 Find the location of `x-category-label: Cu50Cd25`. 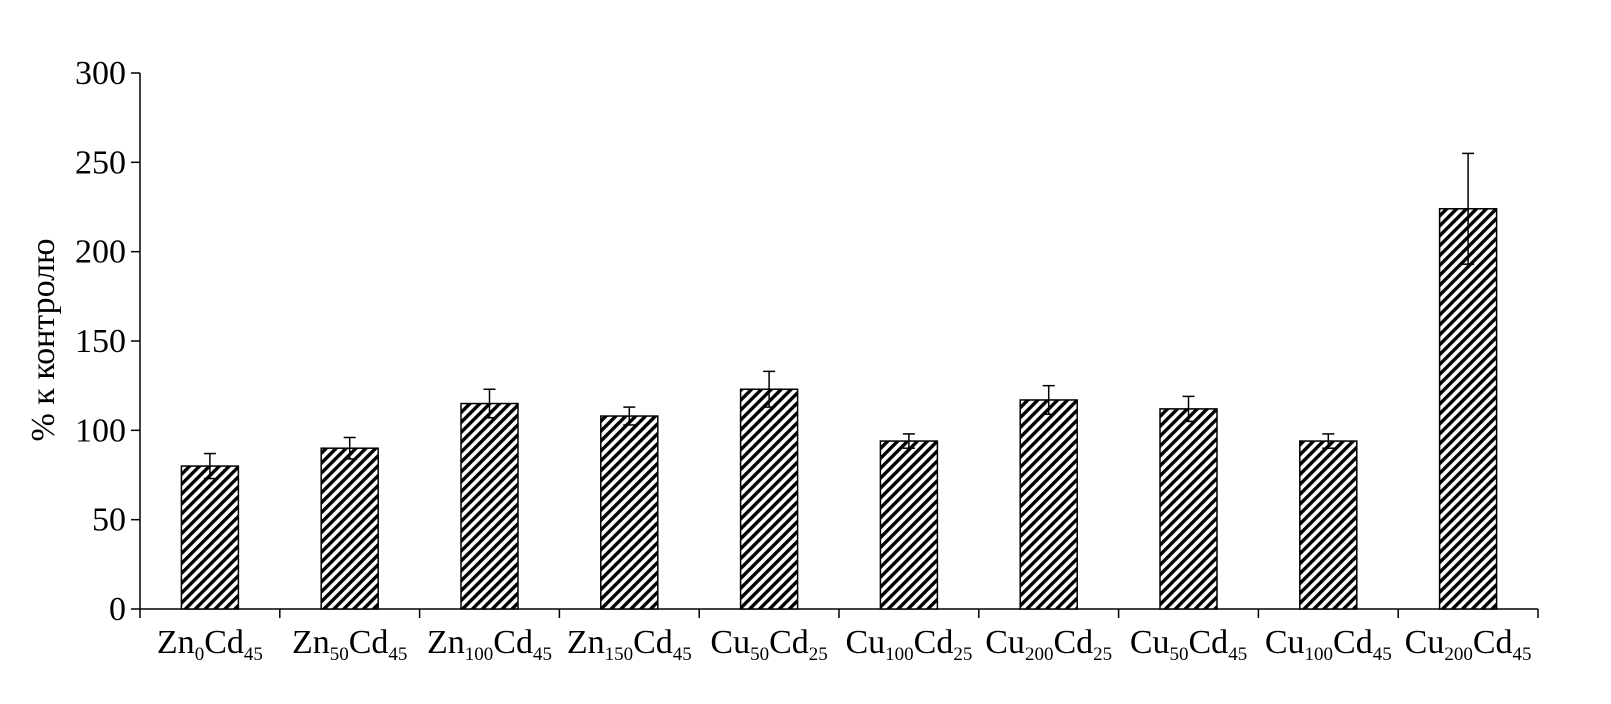

x-category-label: Cu50Cd25 is located at coordinates (768, 644).